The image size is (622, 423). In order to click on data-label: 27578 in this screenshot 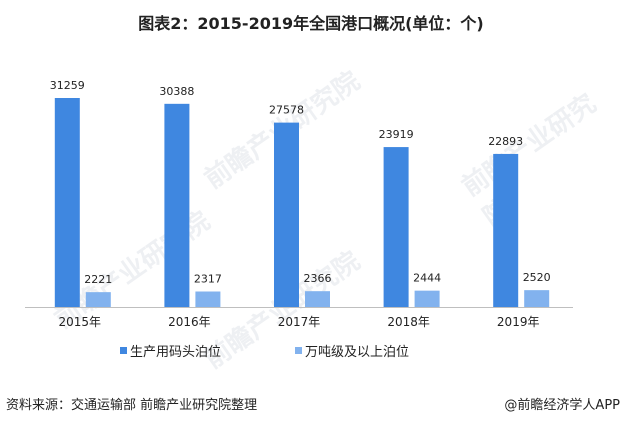, I will do `click(286, 110)`.